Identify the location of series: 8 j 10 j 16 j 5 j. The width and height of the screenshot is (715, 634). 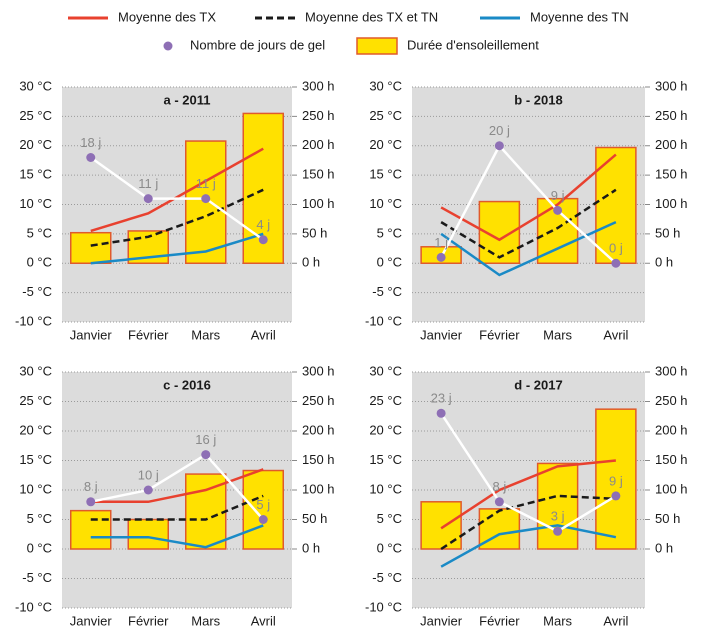
(177, 478).